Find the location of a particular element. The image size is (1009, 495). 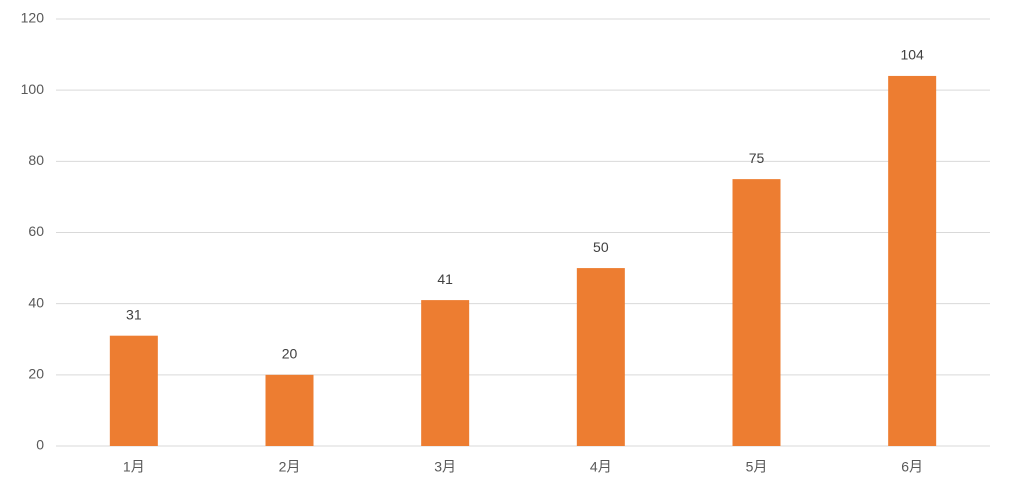

x-tick-label: 3月 is located at coordinates (445, 467).